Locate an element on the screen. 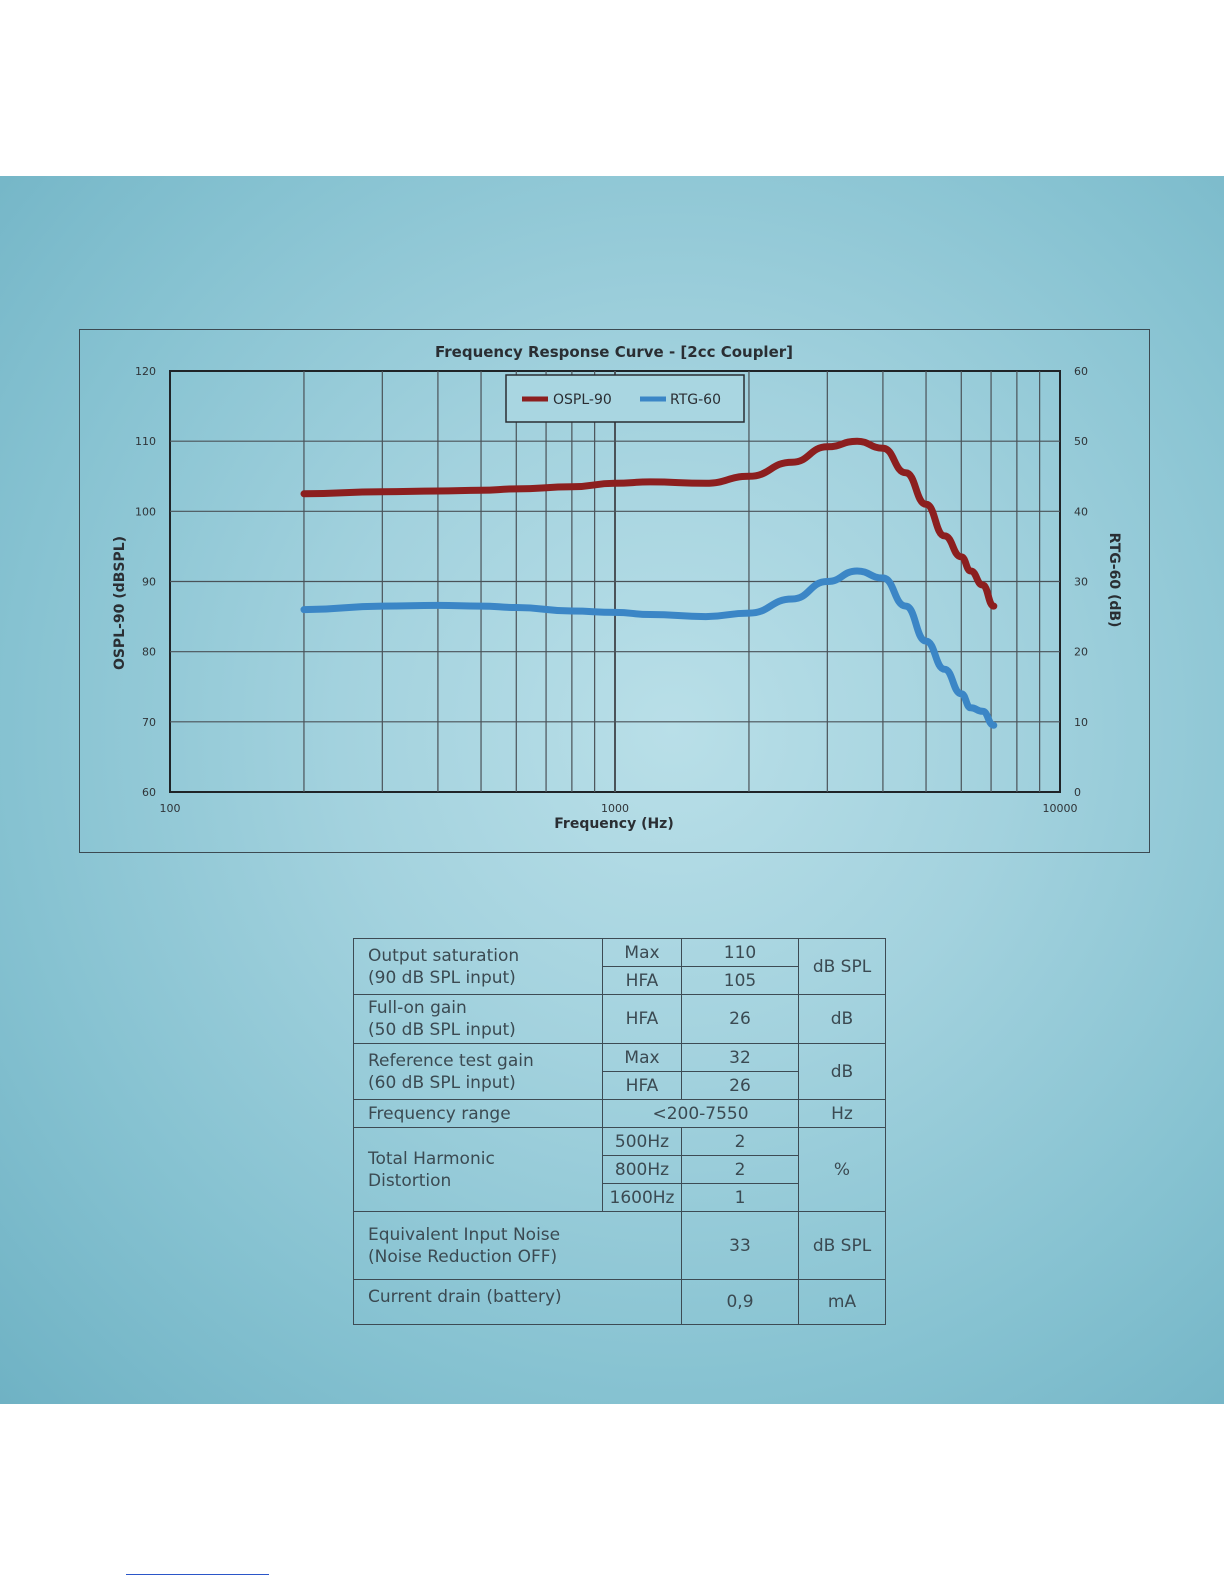 The width and height of the screenshot is (1224, 1584). table-row: 800Hz 2 is located at coordinates (620, 1169).